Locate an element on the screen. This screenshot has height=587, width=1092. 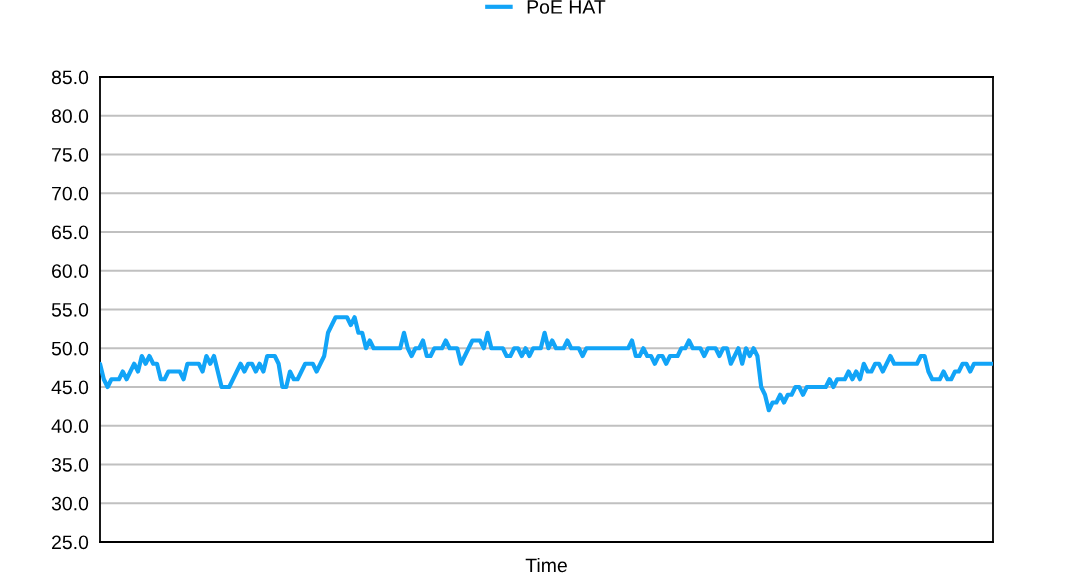
y-tick-label: 70.0 is located at coordinates (70, 193).